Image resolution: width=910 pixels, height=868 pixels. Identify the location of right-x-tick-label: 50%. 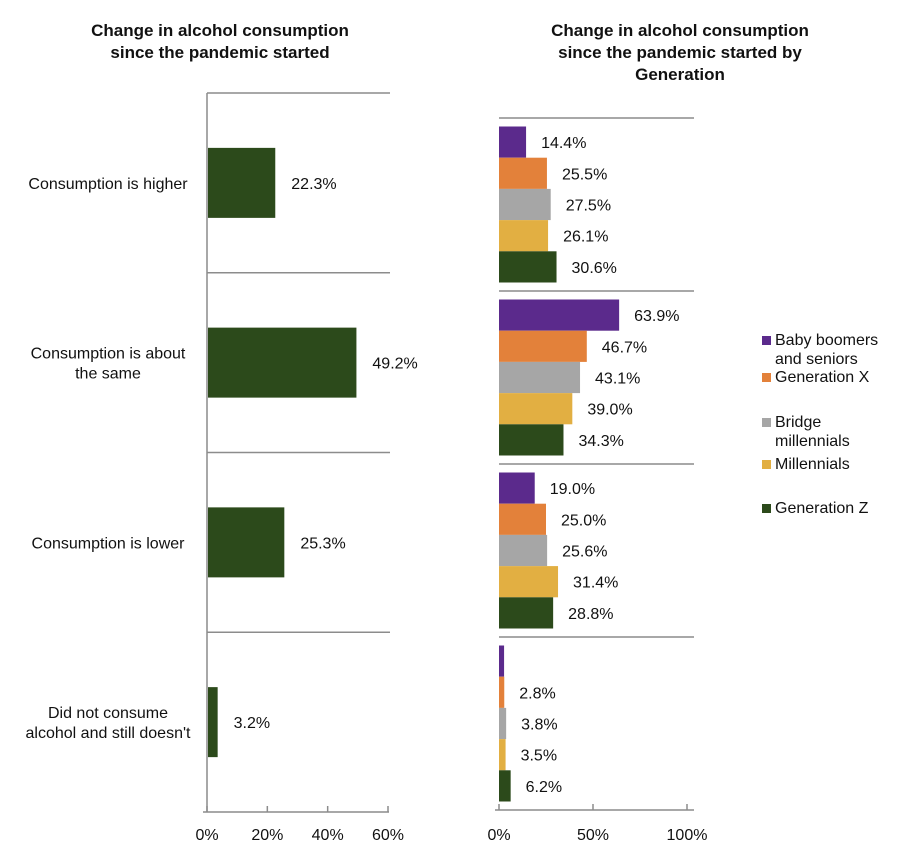
(593, 835).